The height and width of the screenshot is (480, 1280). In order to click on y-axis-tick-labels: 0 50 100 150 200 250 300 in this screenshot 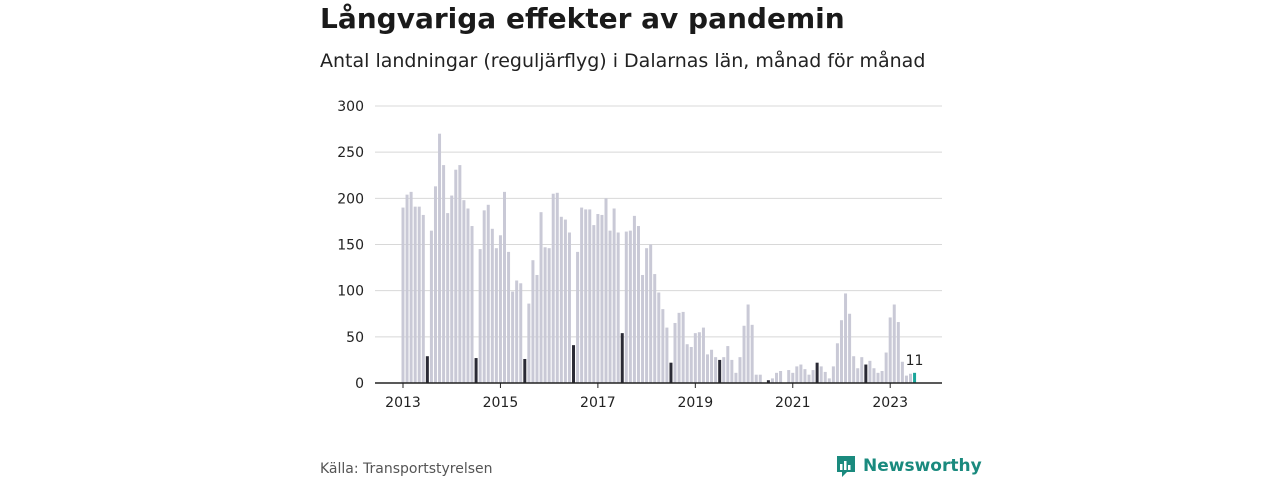, I will do `click(350, 245)`.